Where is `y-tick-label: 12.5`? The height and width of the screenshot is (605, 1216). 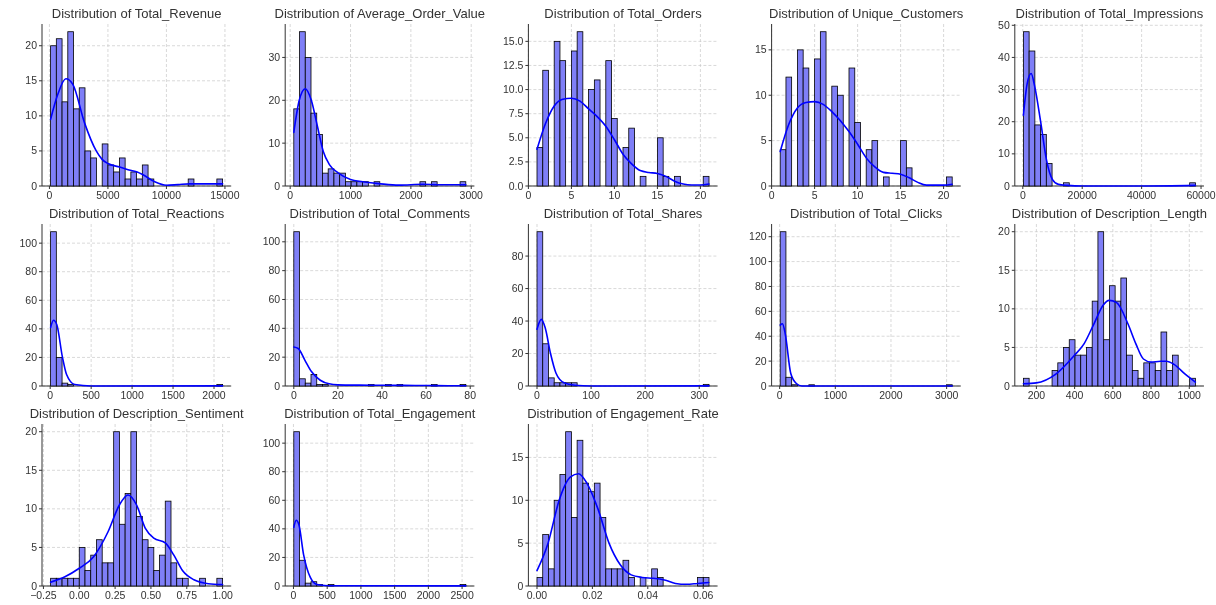 y-tick-label: 12.5 is located at coordinates (513, 64).